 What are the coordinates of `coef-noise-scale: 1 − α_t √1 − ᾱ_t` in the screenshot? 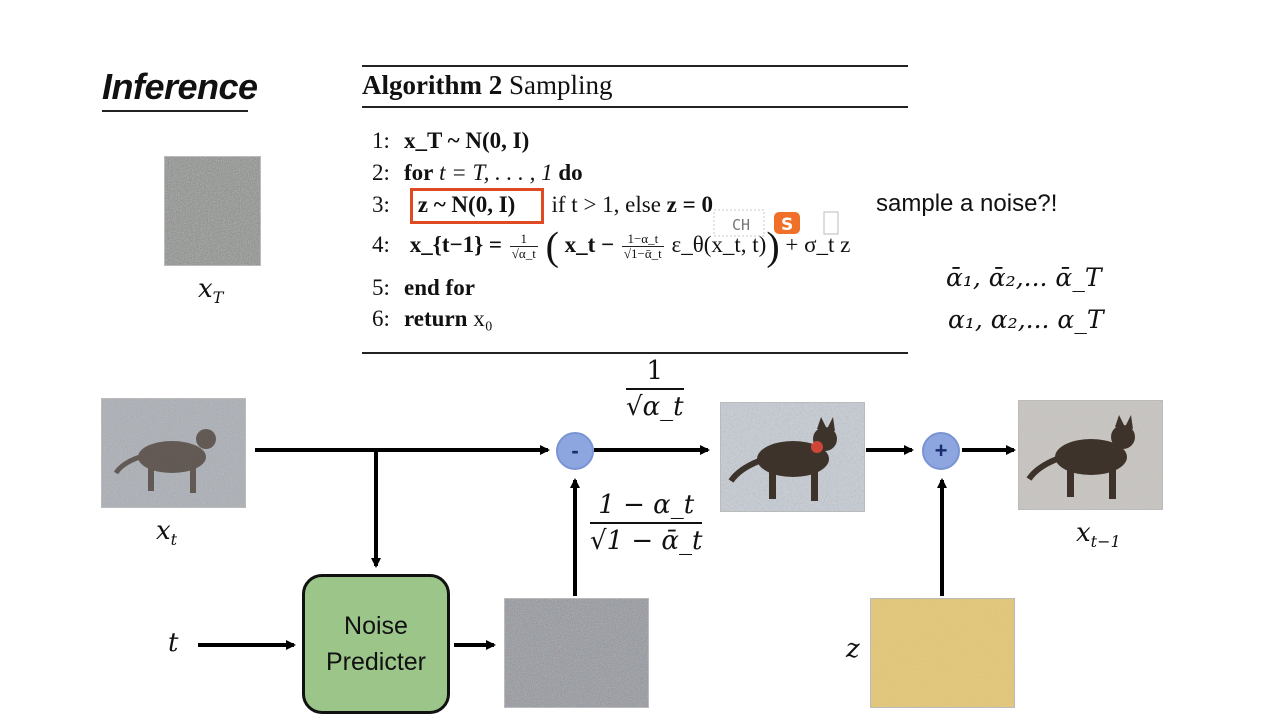 It's located at (646, 523).